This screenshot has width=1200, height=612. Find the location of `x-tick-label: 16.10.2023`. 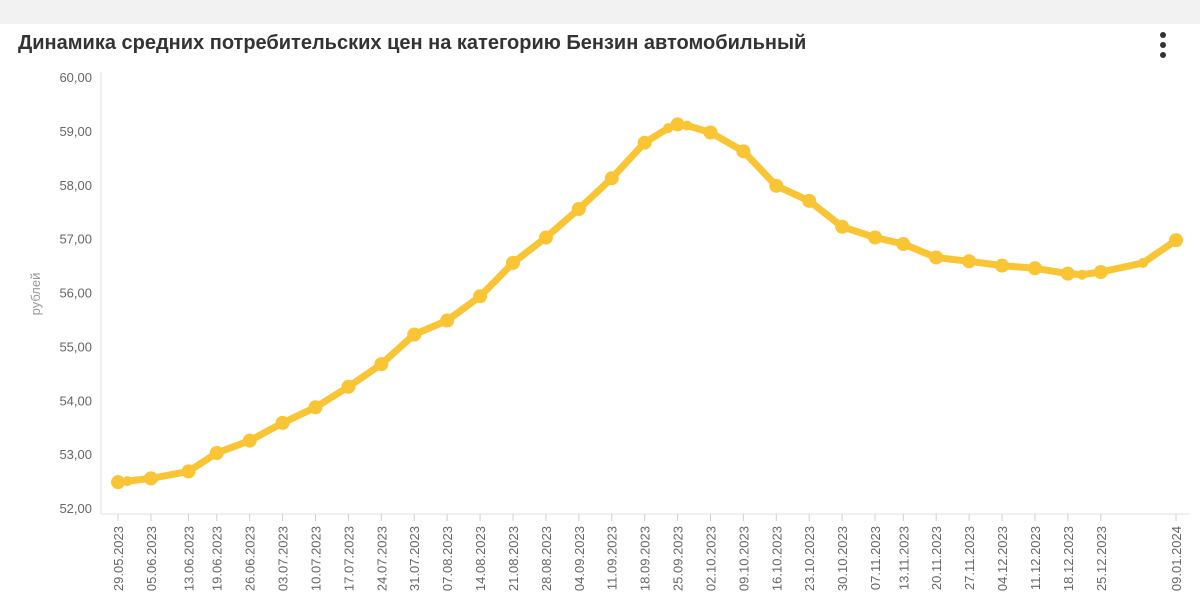

x-tick-label: 16.10.2023 is located at coordinates (776, 558).